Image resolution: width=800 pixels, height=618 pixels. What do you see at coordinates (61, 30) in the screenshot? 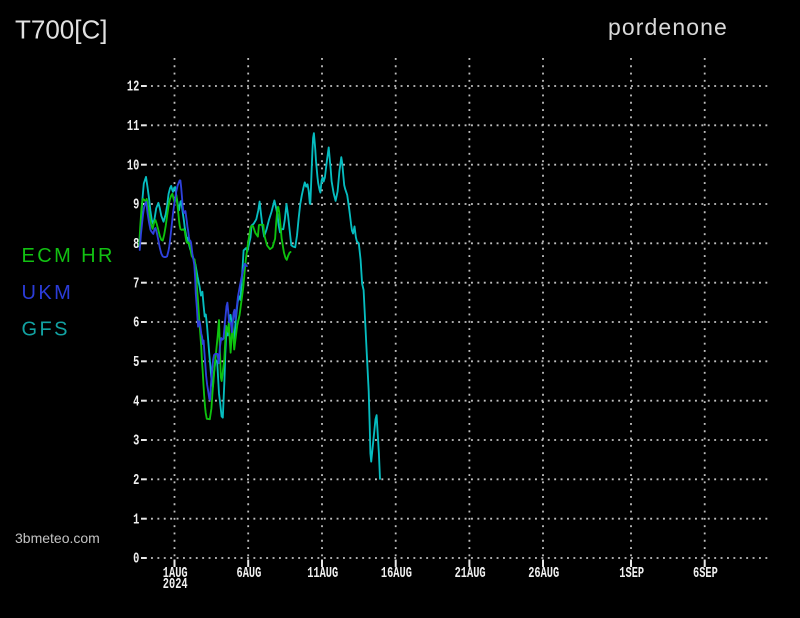
I see `svg-text: T700[C]` at bounding box center [61, 30].